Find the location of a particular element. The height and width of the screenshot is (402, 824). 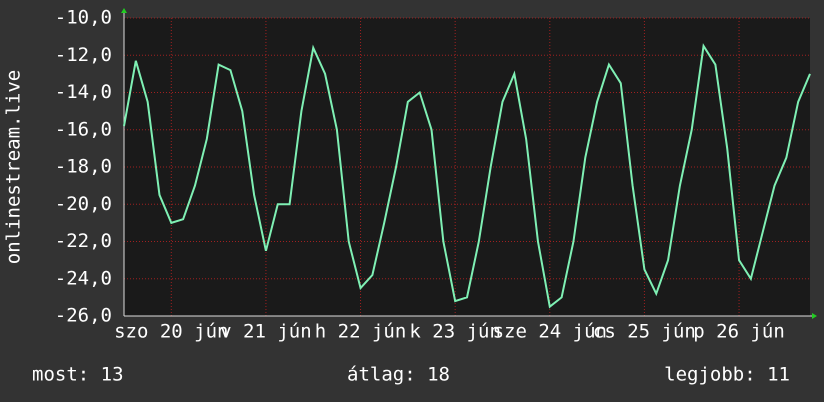

y-tick-label: -20,0 is located at coordinates (83, 204).